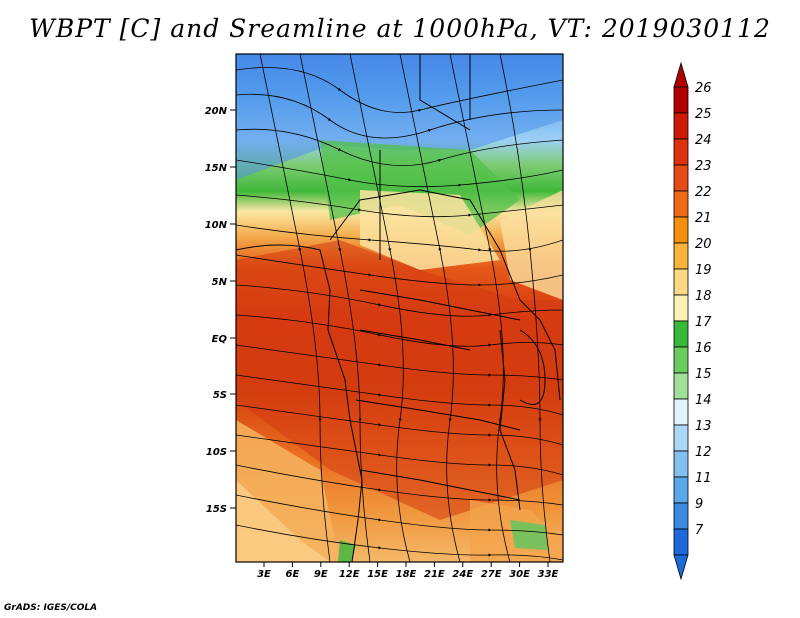  Describe the element at coordinates (703, 452) in the screenshot. I see `colorbar-label: 12` at that location.